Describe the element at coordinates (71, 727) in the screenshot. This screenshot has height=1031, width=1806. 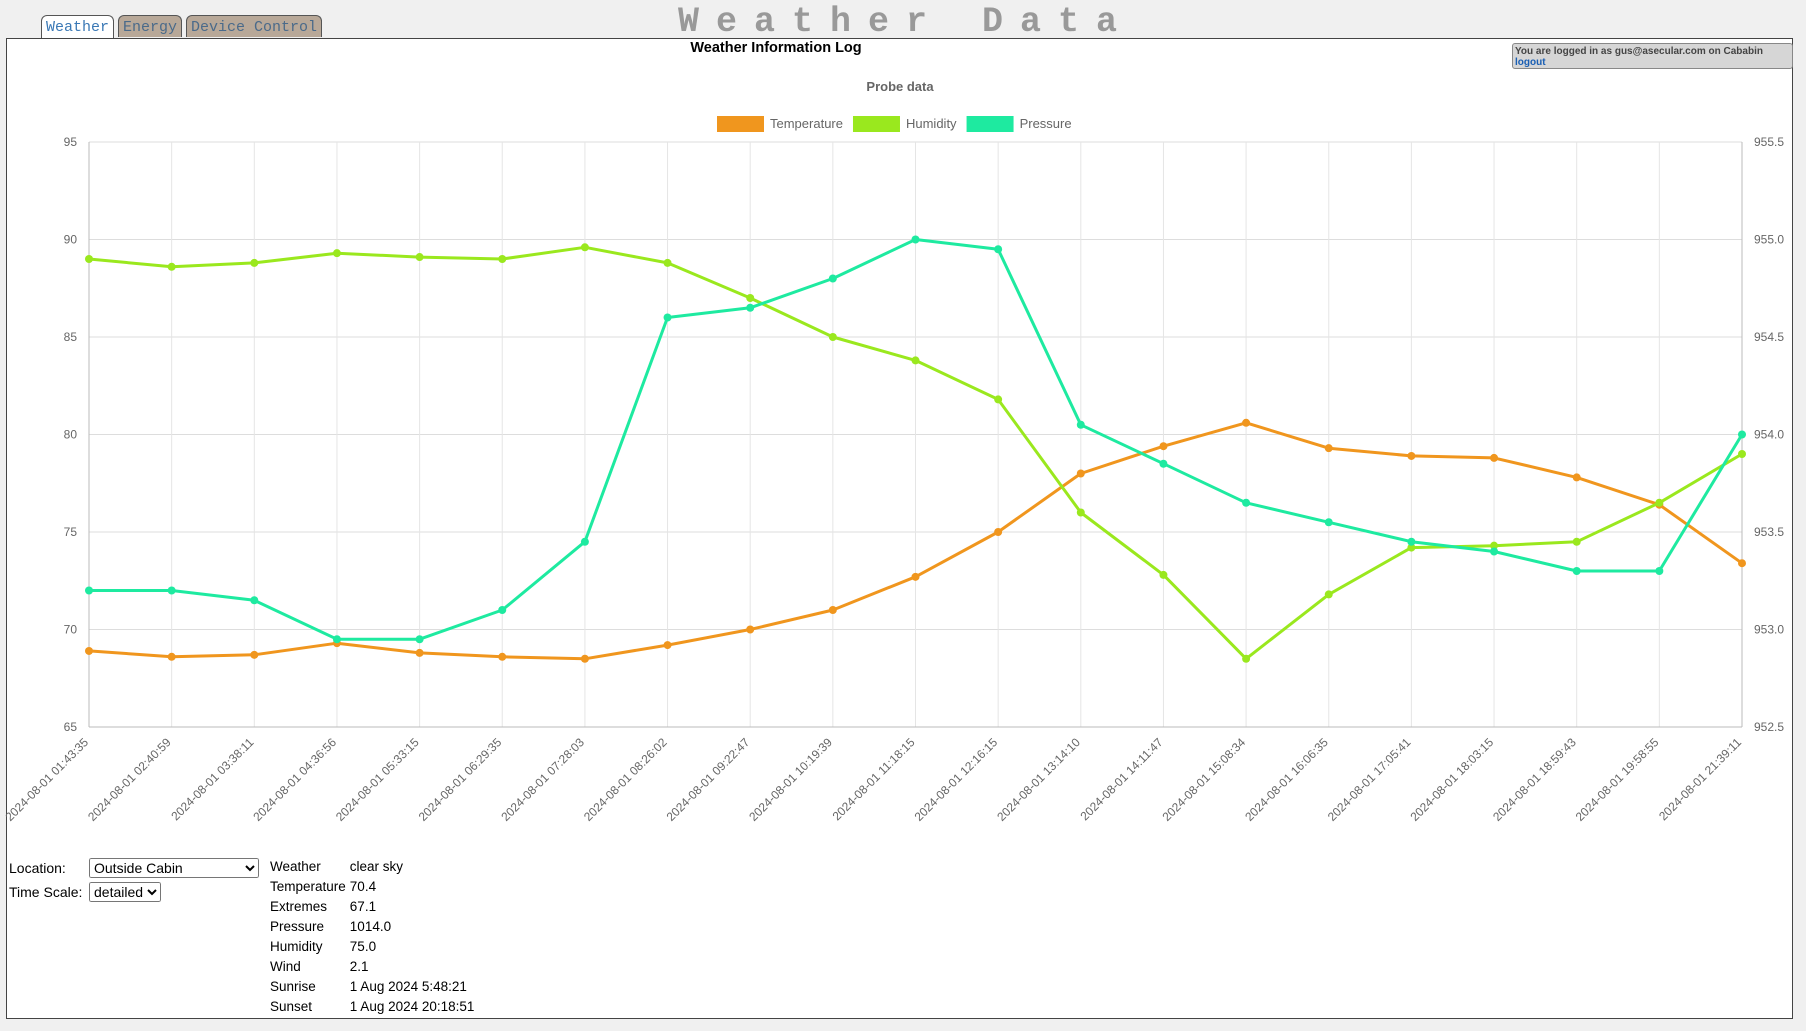
I see `y-left-tick-label: 65` at that location.